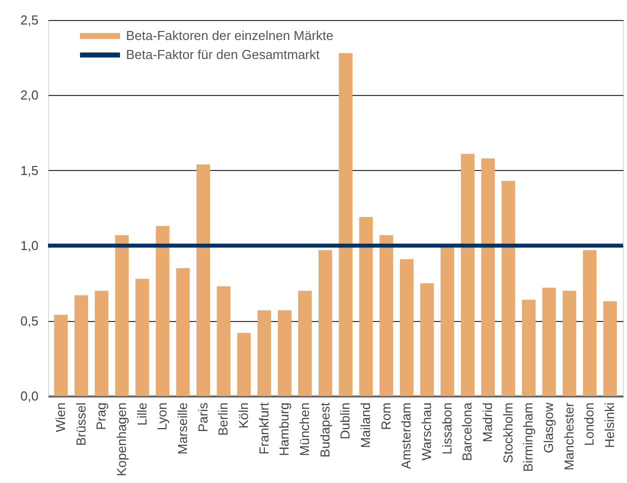 This screenshot has height=483, width=627. I want to click on x-tick-label: Paris, so click(202, 417).